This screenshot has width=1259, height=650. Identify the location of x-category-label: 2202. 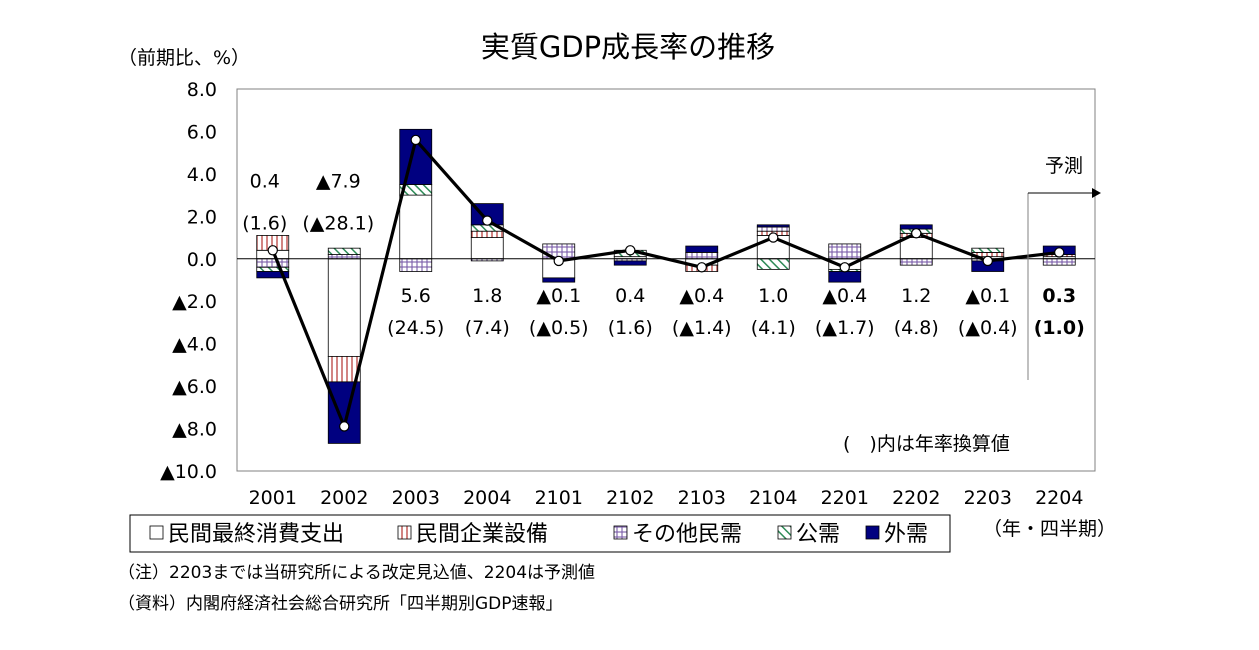
(916, 498).